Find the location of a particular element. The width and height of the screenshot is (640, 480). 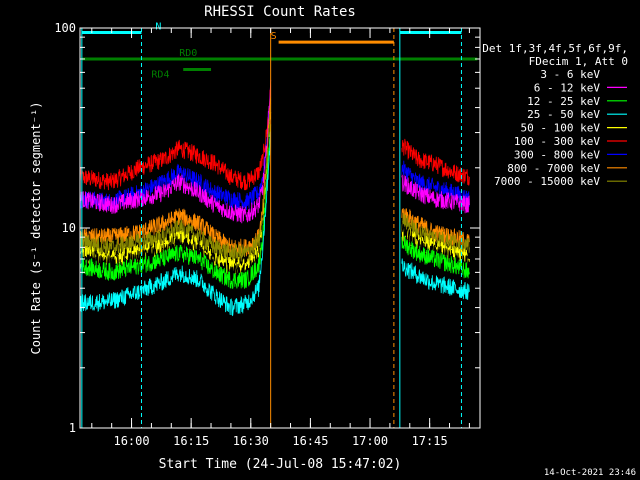

legend-entry-label-8: 7000 - 15000 keV is located at coordinates (547, 181).